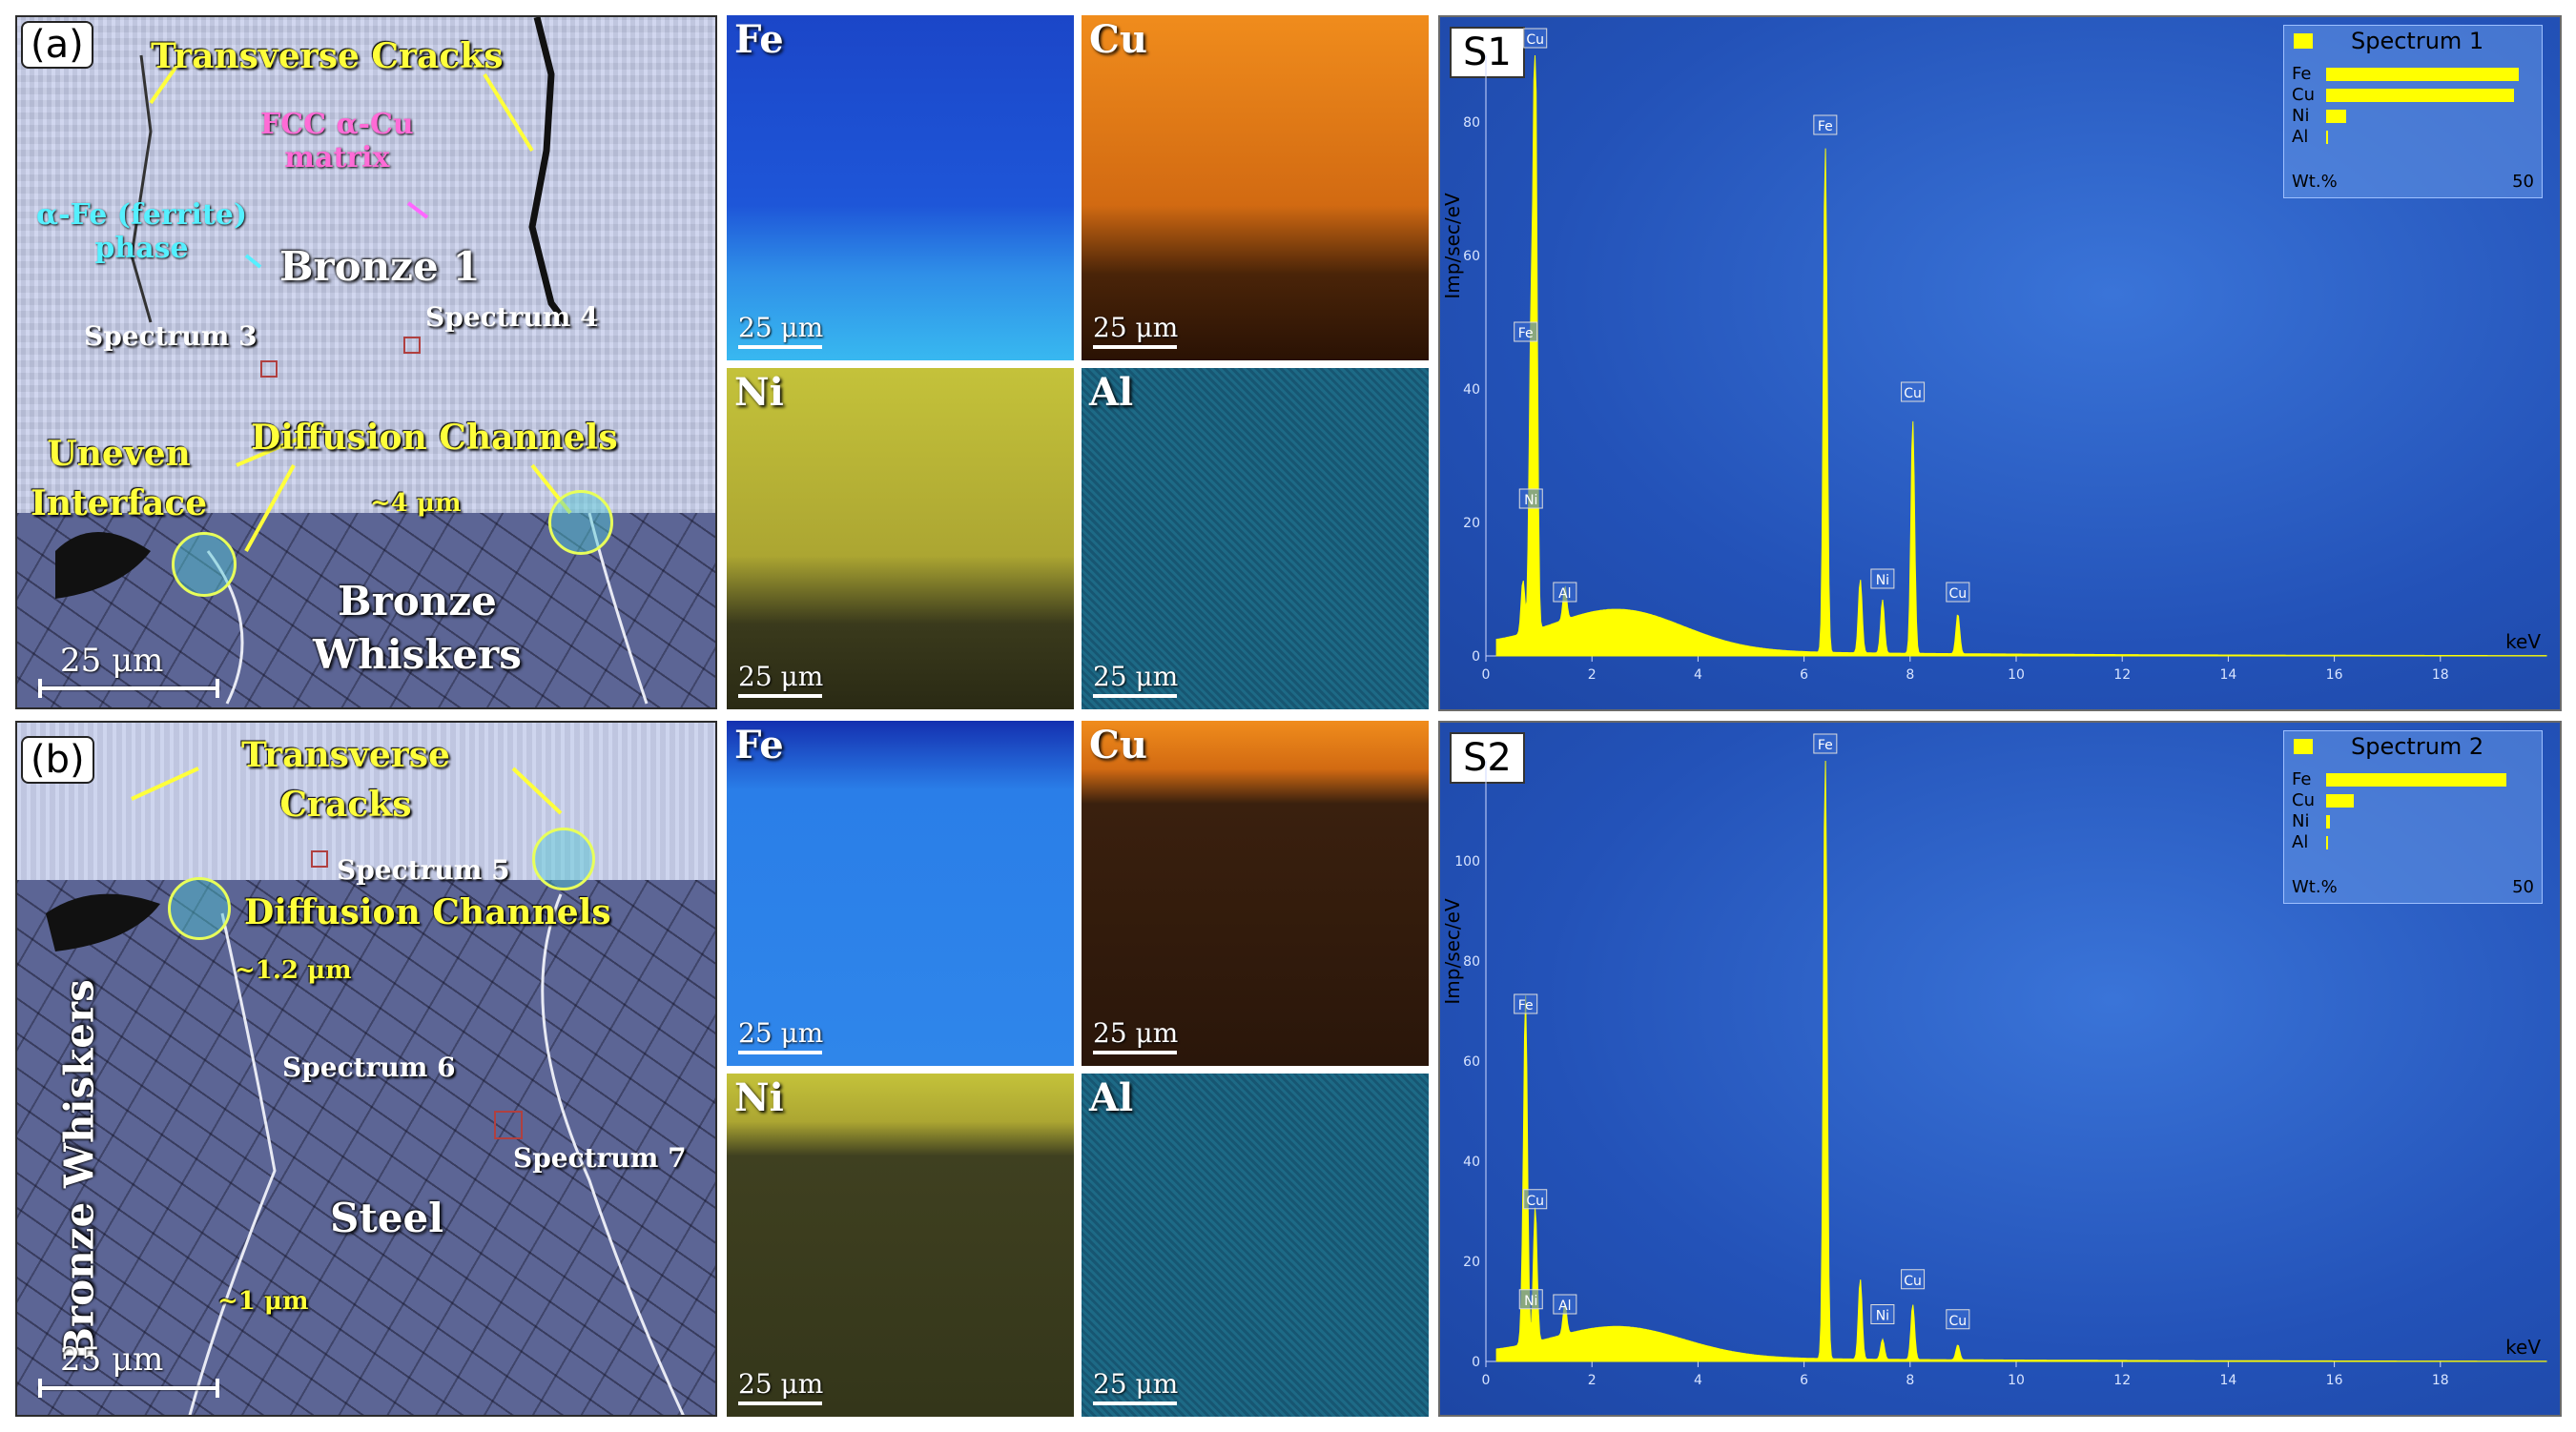 This screenshot has height=1432, width=2576. What do you see at coordinates (1255, 187) in the screenshot?
I see `map-a-cu: Cu 25 μm` at bounding box center [1255, 187].